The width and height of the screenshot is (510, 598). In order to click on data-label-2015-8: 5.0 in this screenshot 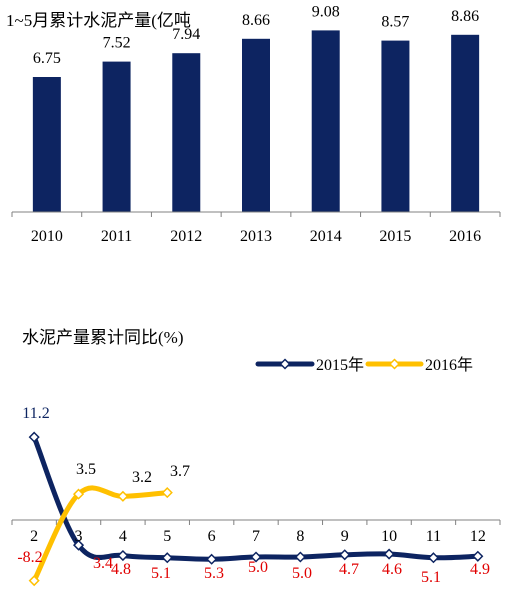, I will do `click(302, 573)`.